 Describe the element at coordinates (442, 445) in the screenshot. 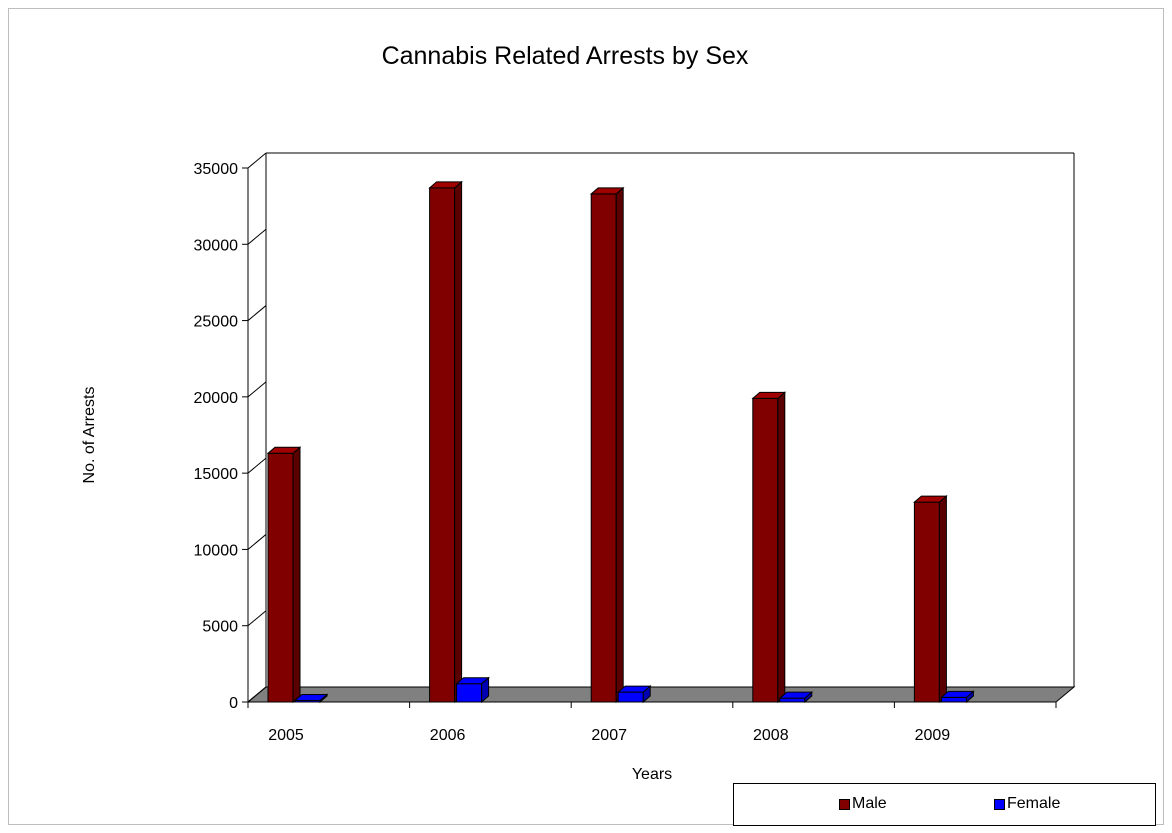

I see `bar-male-2006` at that location.